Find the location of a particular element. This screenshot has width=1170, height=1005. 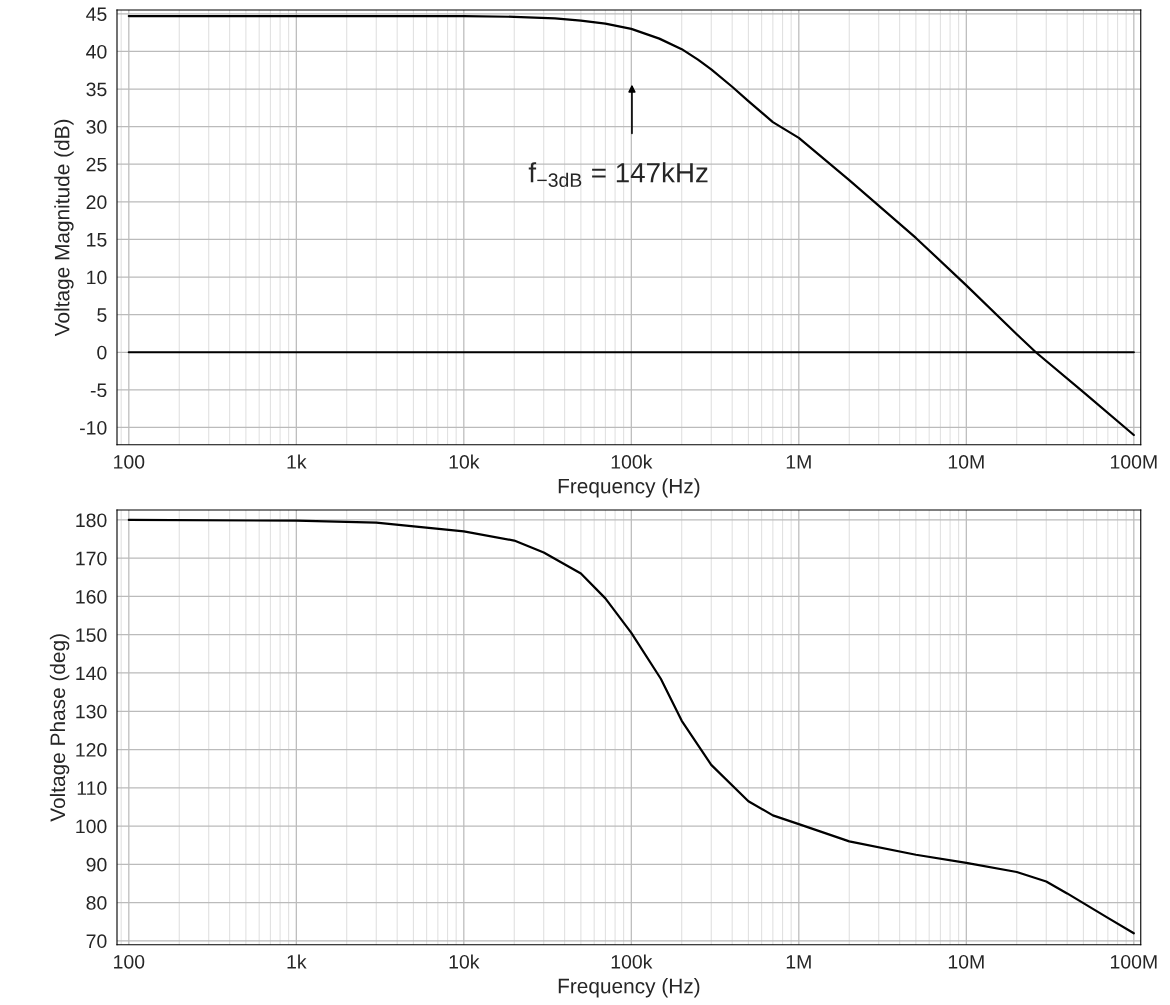

y-tick-label: 35 is located at coordinates (96, 89).